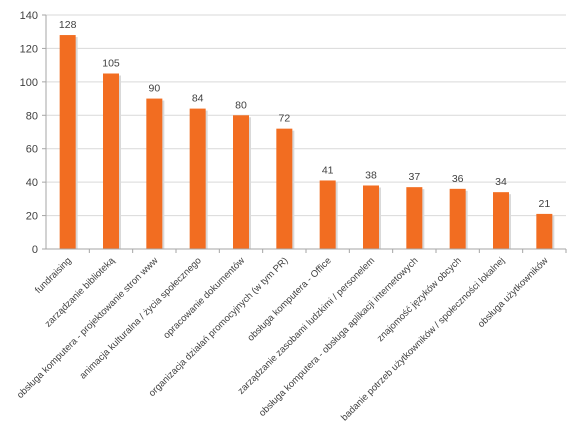 This screenshot has width=576, height=430. What do you see at coordinates (419, 299) in the screenshot?
I see `category-label: znajomość języków obcych` at bounding box center [419, 299].